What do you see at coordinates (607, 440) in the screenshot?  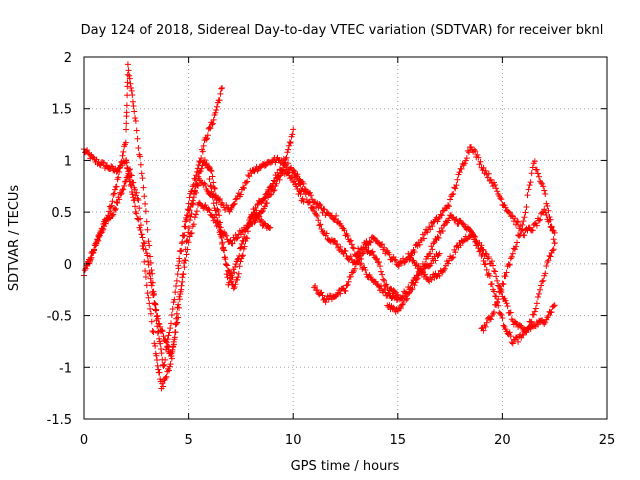 I see `x-tick-label: 25` at bounding box center [607, 440].